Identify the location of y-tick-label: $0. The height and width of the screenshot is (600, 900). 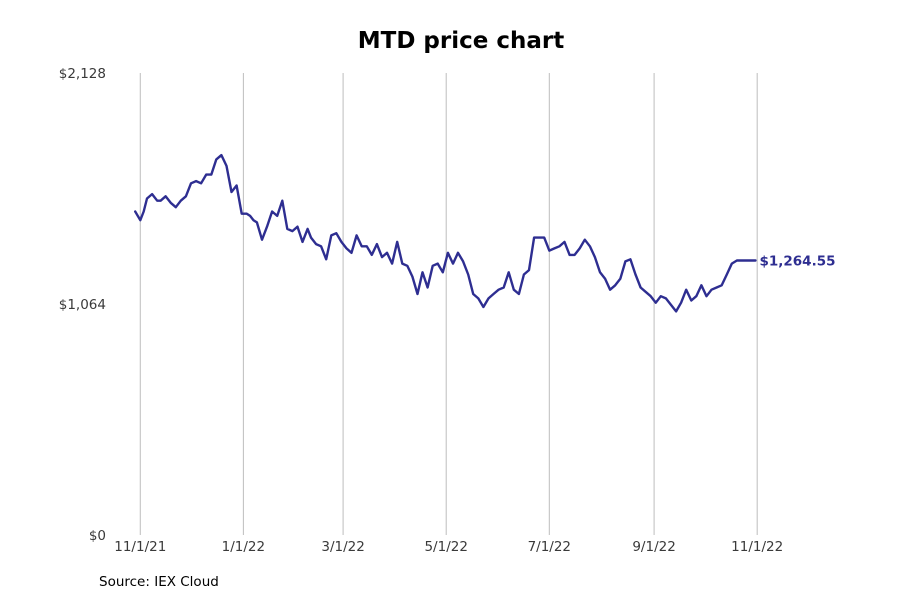
(97, 536).